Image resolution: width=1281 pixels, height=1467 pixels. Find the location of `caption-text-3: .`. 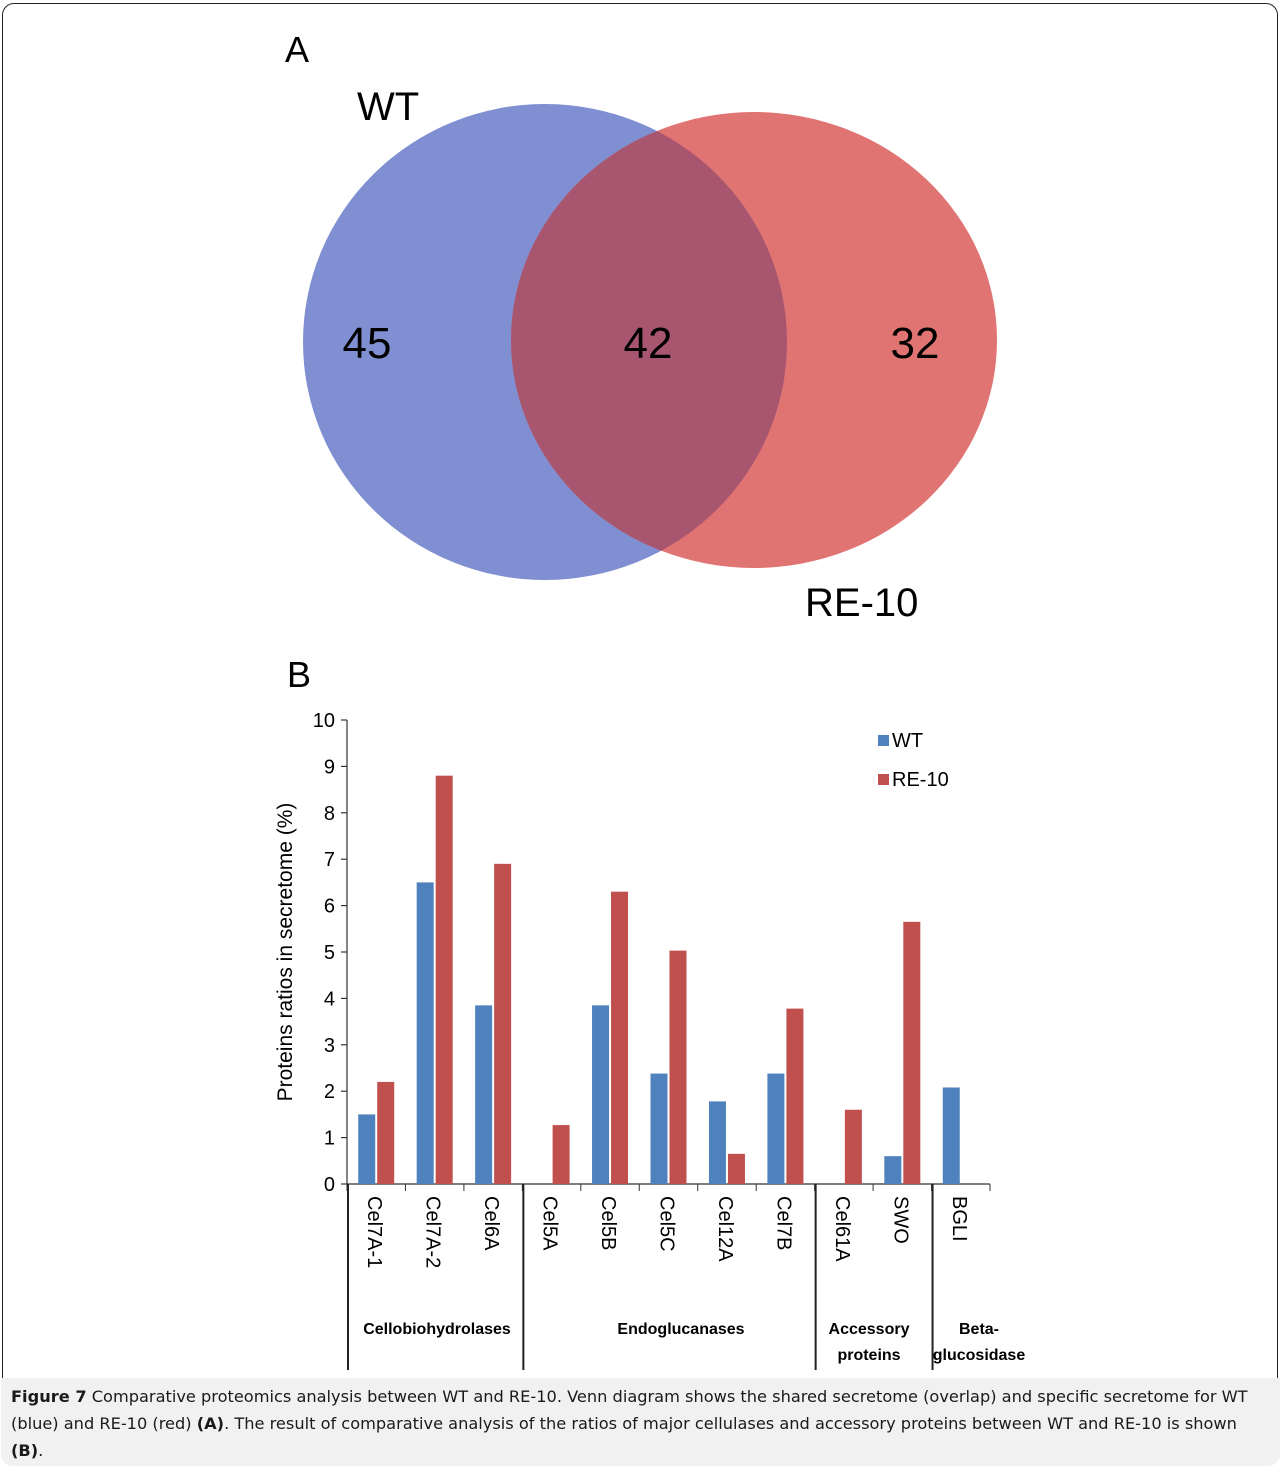

caption-text-3: . is located at coordinates (41, 1450).